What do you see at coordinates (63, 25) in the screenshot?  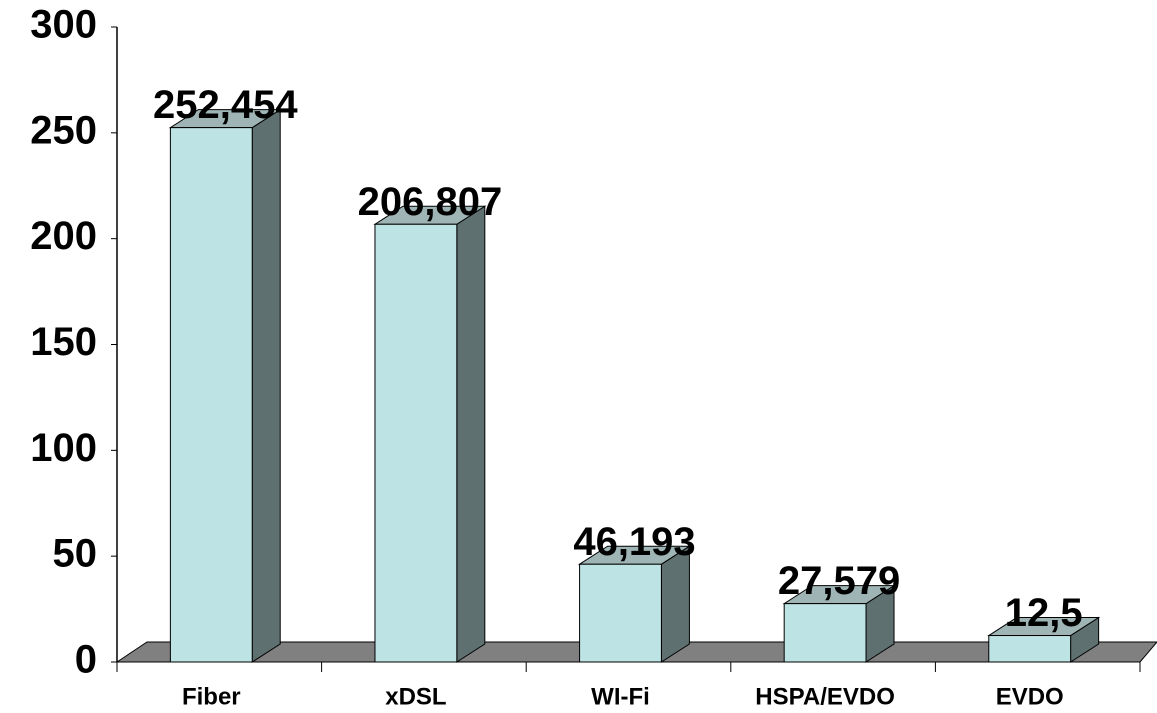 I see `y-tick-label: 300` at bounding box center [63, 25].